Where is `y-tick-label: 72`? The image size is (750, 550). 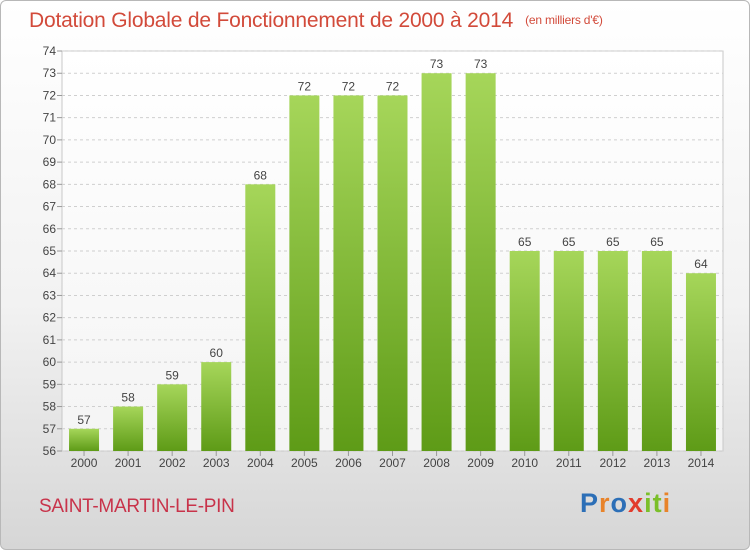
y-tick-label: 72 is located at coordinates (50, 95).